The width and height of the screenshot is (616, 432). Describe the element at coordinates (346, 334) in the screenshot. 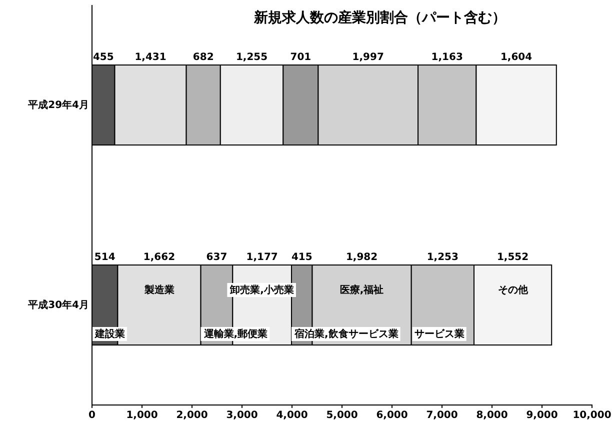

I see `series-label: 宿泊業,飲食サービス業` at that location.